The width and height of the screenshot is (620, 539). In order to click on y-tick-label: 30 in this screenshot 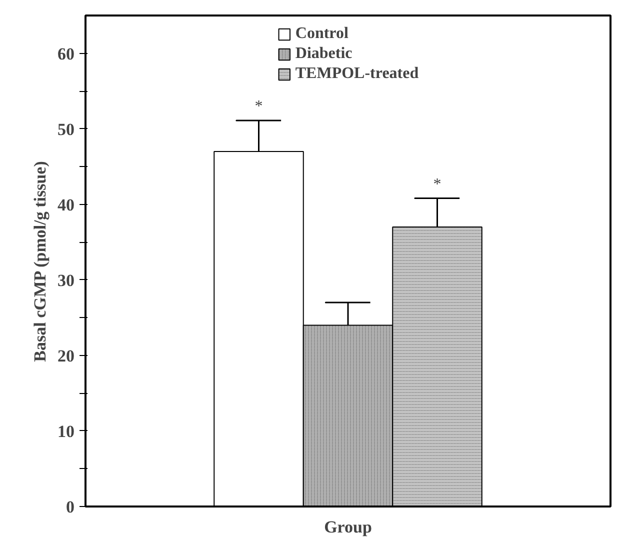, I will do `click(66, 280)`.